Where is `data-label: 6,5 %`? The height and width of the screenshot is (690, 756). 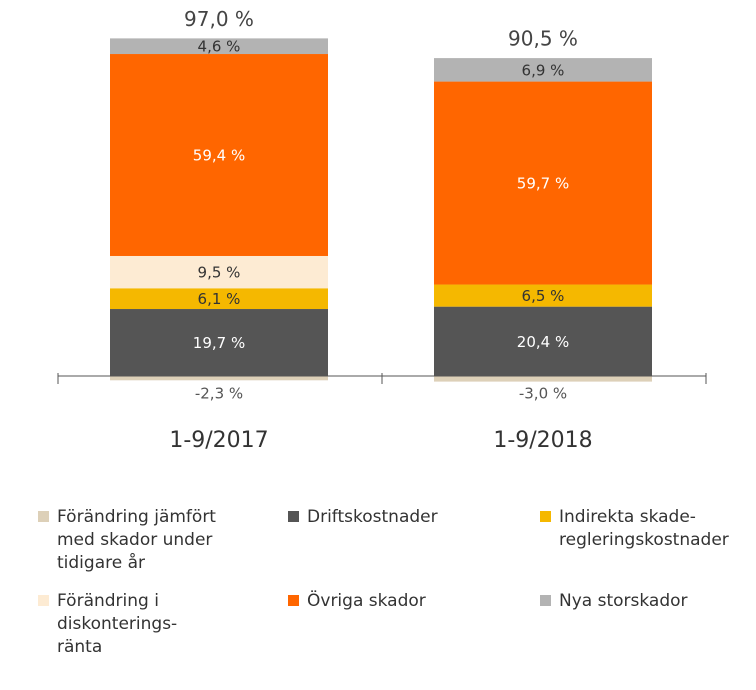 data-label: 6,5 % is located at coordinates (543, 296).